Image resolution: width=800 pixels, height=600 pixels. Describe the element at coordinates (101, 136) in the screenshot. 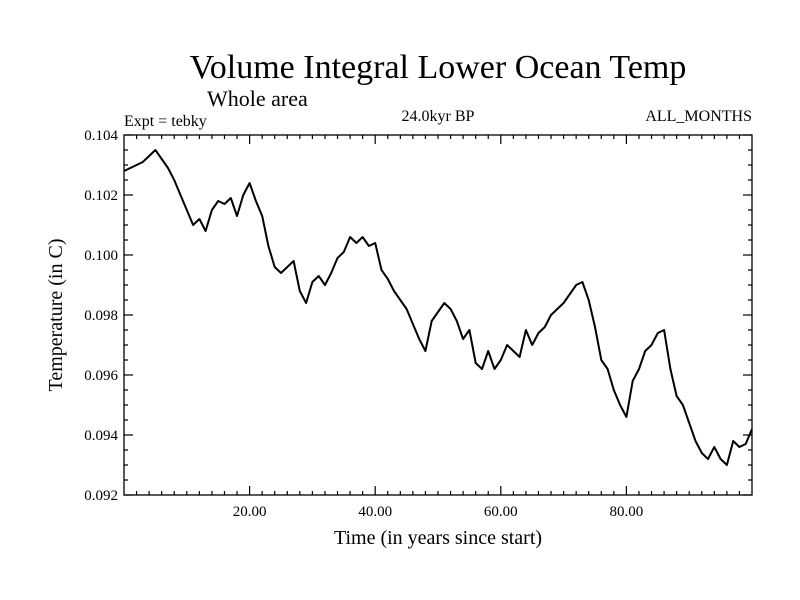

I see `y-tick-label: 0.104` at that location.